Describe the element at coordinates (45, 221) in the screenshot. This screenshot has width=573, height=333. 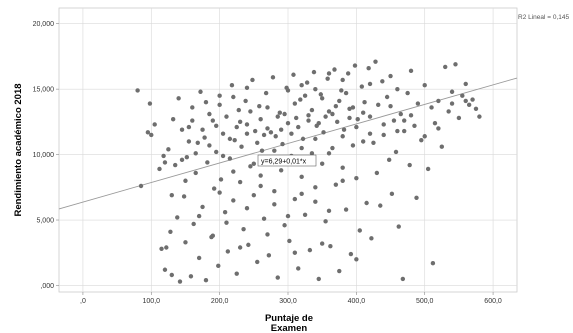
I see `y-tick-label-1: 5,000` at that location.